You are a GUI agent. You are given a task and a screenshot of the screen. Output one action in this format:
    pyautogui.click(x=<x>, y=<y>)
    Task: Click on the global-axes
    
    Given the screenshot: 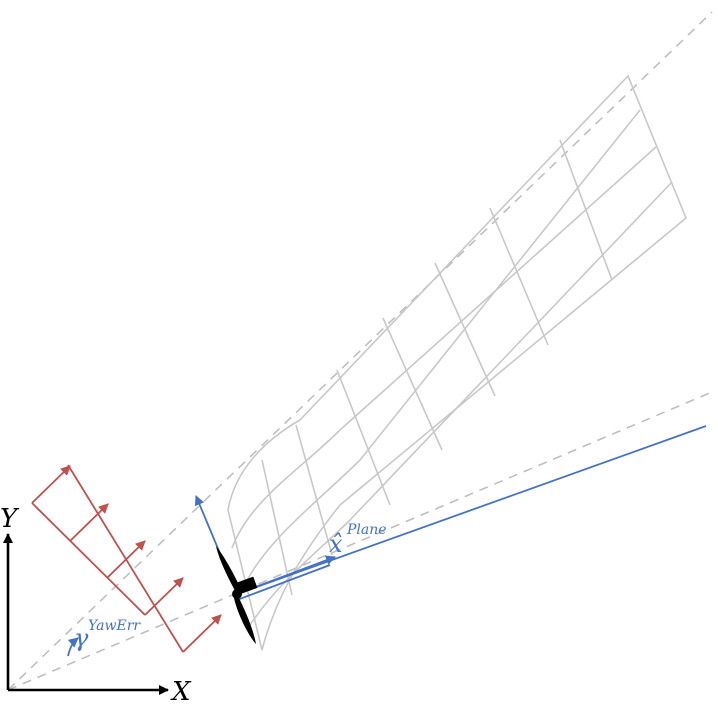 What is the action you would take?
    pyautogui.click(x=85, y=614)
    